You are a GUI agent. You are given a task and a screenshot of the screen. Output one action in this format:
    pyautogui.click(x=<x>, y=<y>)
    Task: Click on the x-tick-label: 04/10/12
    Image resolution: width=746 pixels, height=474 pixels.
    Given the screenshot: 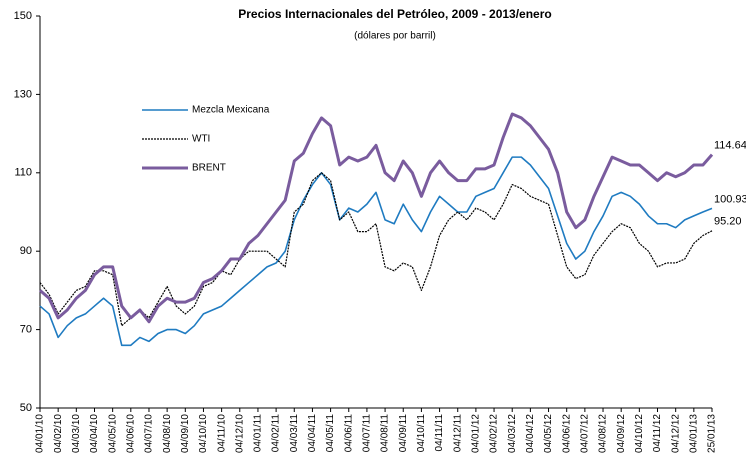 What is the action you would take?
    pyautogui.click(x=639, y=433)
    